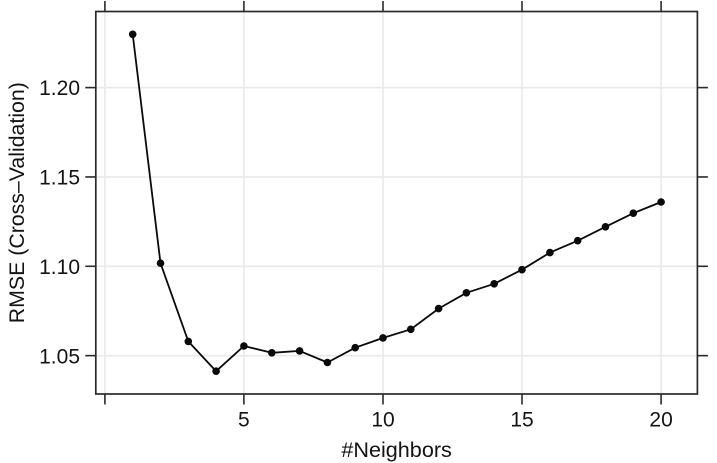 The height and width of the screenshot is (463, 717). Describe the element at coordinates (521, 419) in the screenshot. I see `svg-text: 15` at that location.